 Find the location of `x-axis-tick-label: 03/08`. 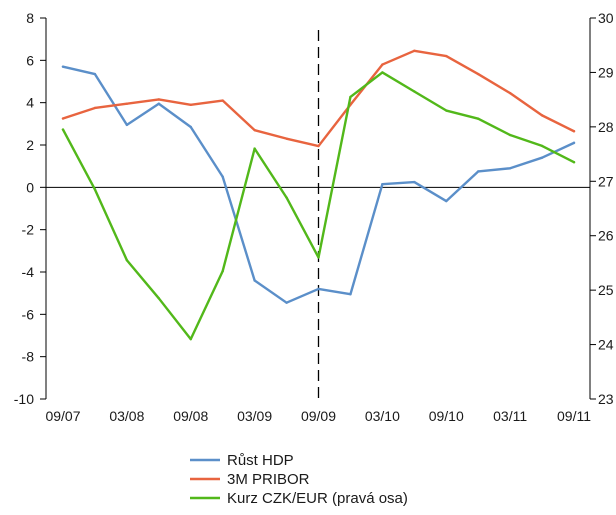

x-axis-tick-label: 03/08 is located at coordinates (126, 416).